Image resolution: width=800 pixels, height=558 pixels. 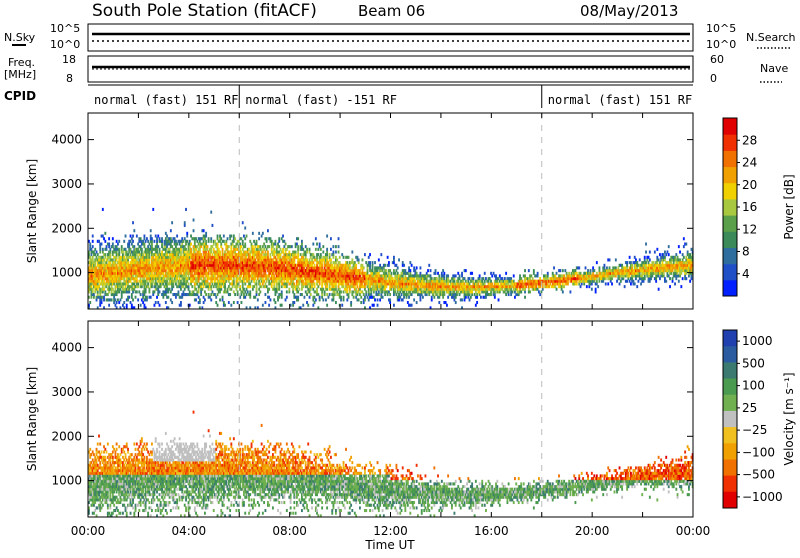 I want to click on nsky-panel: N.Sky 10^5 10^0 10^5 10^0 N.Search, so click(x=400, y=36).